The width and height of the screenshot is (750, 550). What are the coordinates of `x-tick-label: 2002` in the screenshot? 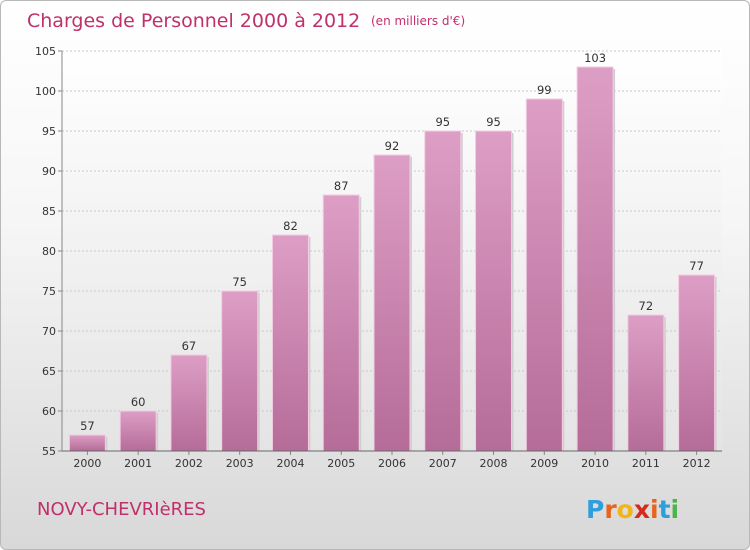 It's located at (189, 463).